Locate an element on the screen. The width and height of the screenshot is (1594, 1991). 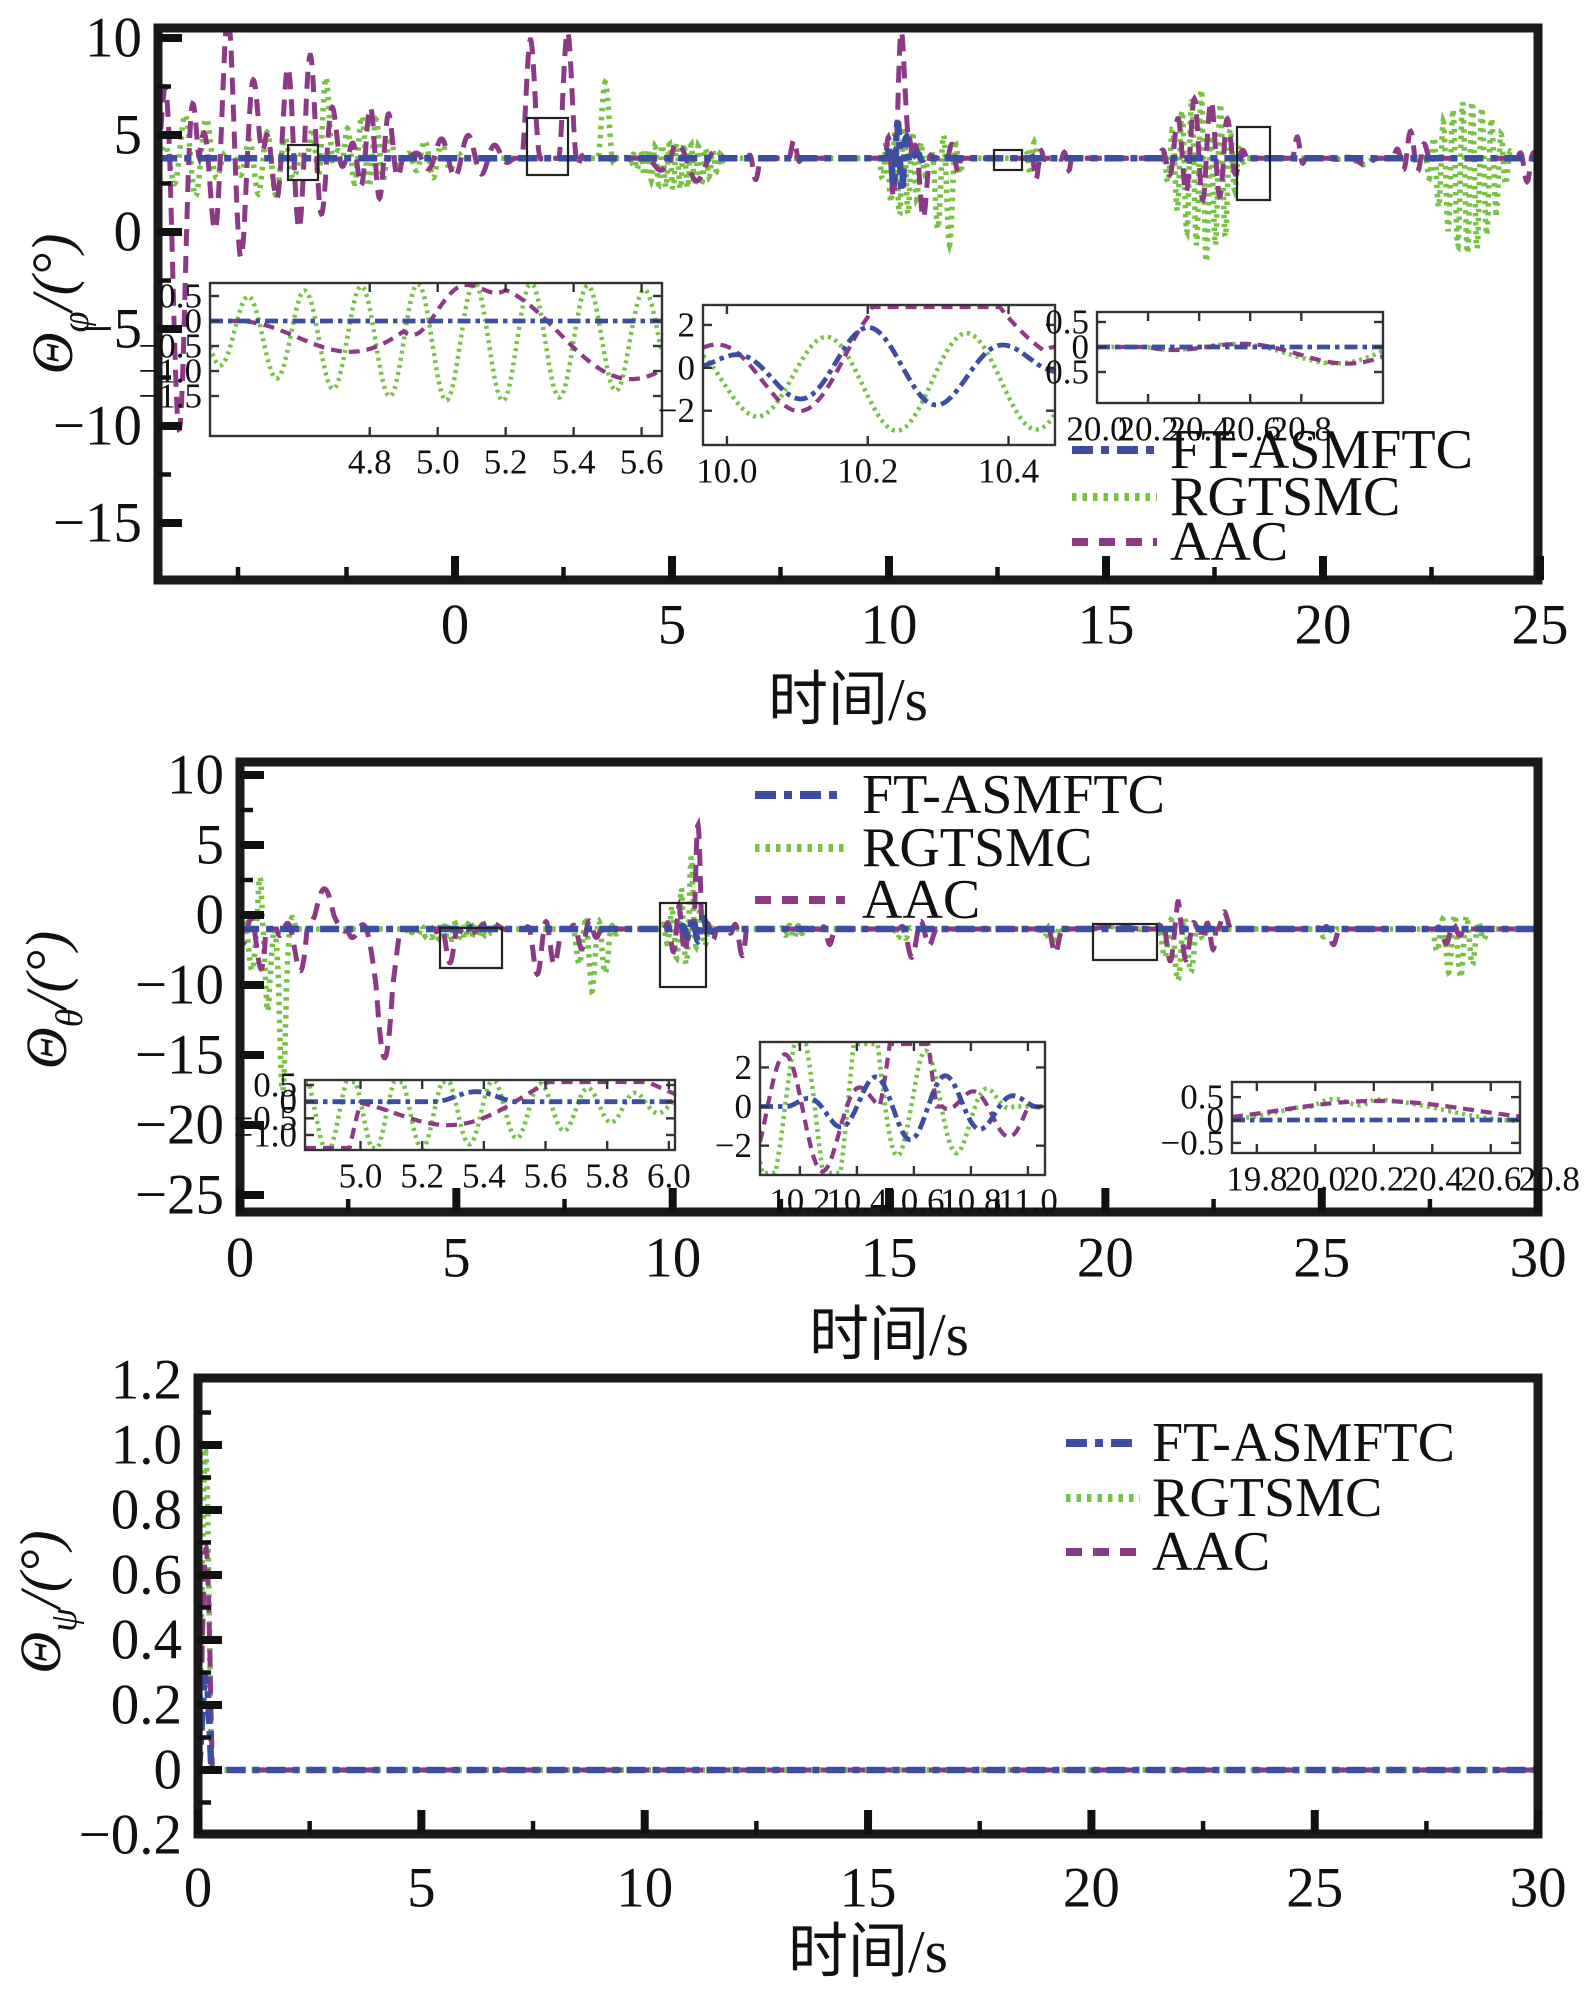
y-tick-label: 0.6 is located at coordinates (146, 1575).